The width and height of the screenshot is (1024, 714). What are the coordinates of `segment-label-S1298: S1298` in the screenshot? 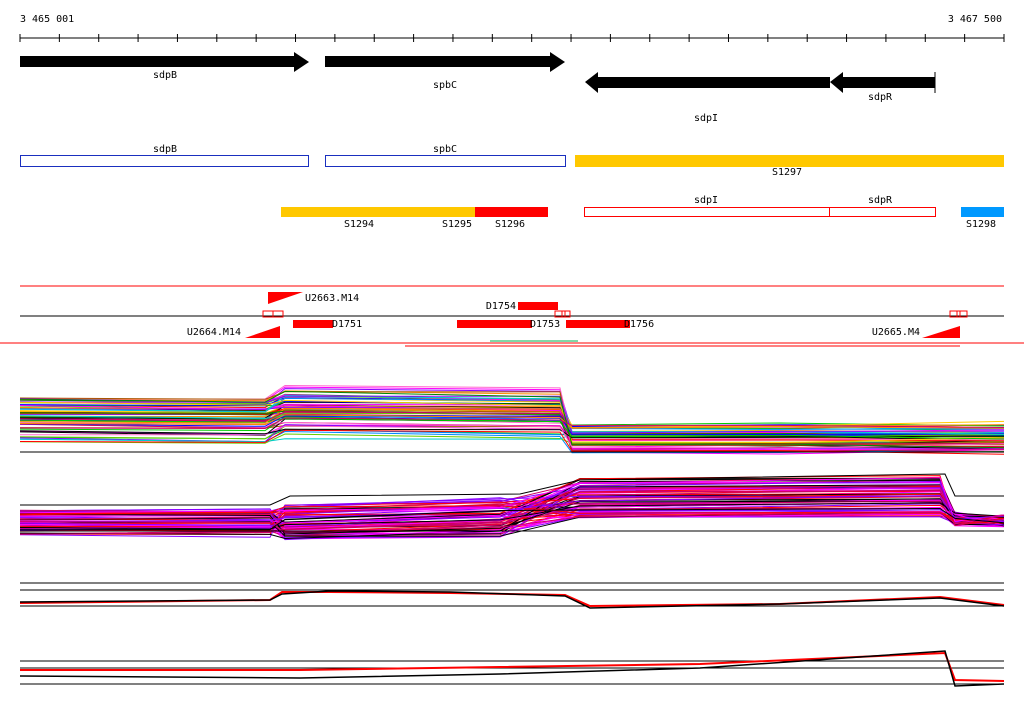 It's located at (981, 224).